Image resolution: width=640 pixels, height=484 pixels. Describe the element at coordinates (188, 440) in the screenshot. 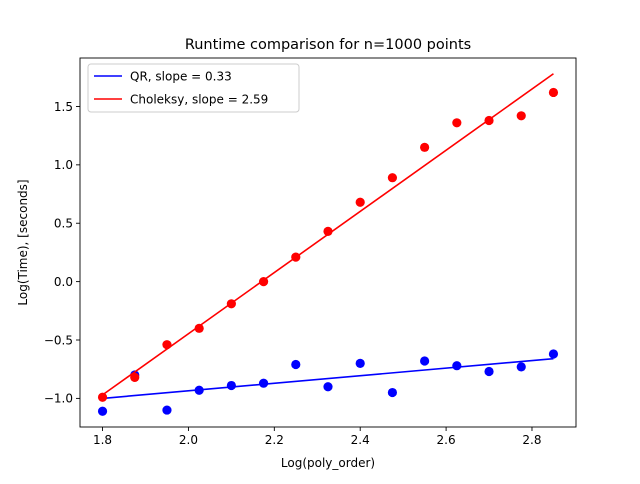

I see `x-tick-label: 2.0` at that location.